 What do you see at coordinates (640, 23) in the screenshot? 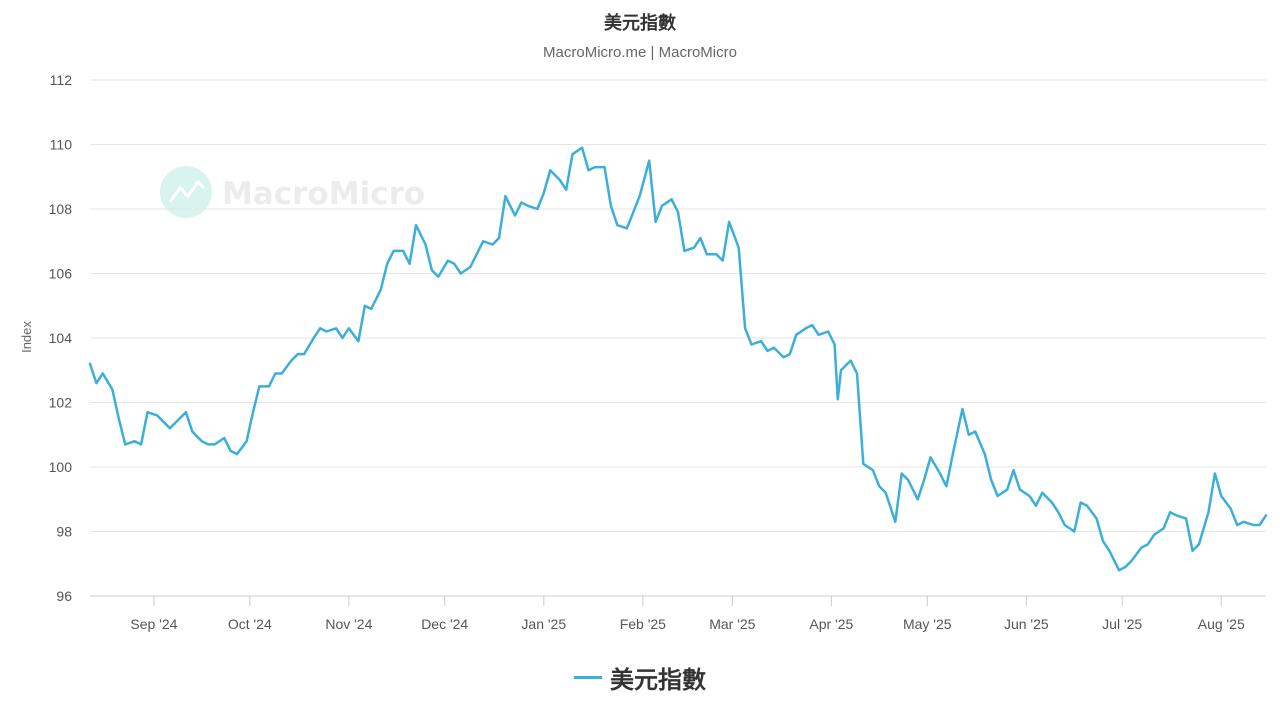
I see `chart-title: 美元指數` at bounding box center [640, 23].